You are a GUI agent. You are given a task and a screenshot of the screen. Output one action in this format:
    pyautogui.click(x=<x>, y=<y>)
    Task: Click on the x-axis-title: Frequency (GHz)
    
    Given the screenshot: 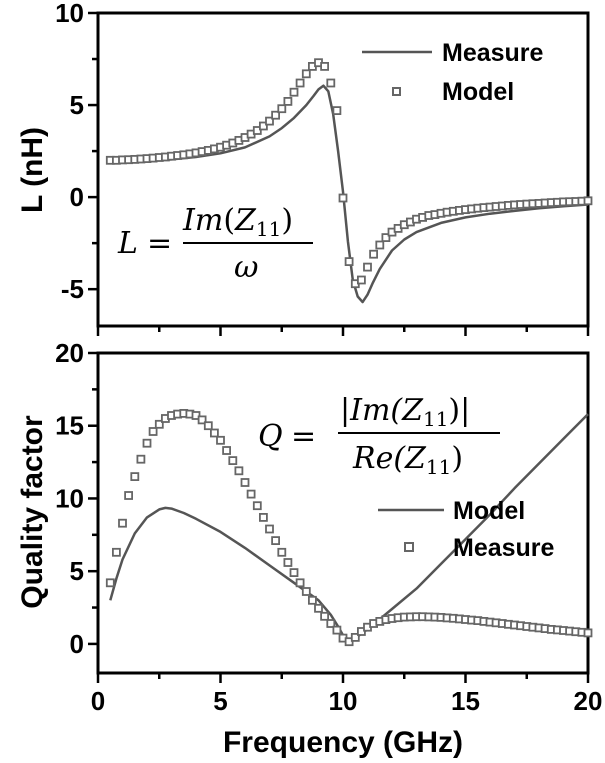 What is the action you would take?
    pyautogui.click(x=343, y=742)
    